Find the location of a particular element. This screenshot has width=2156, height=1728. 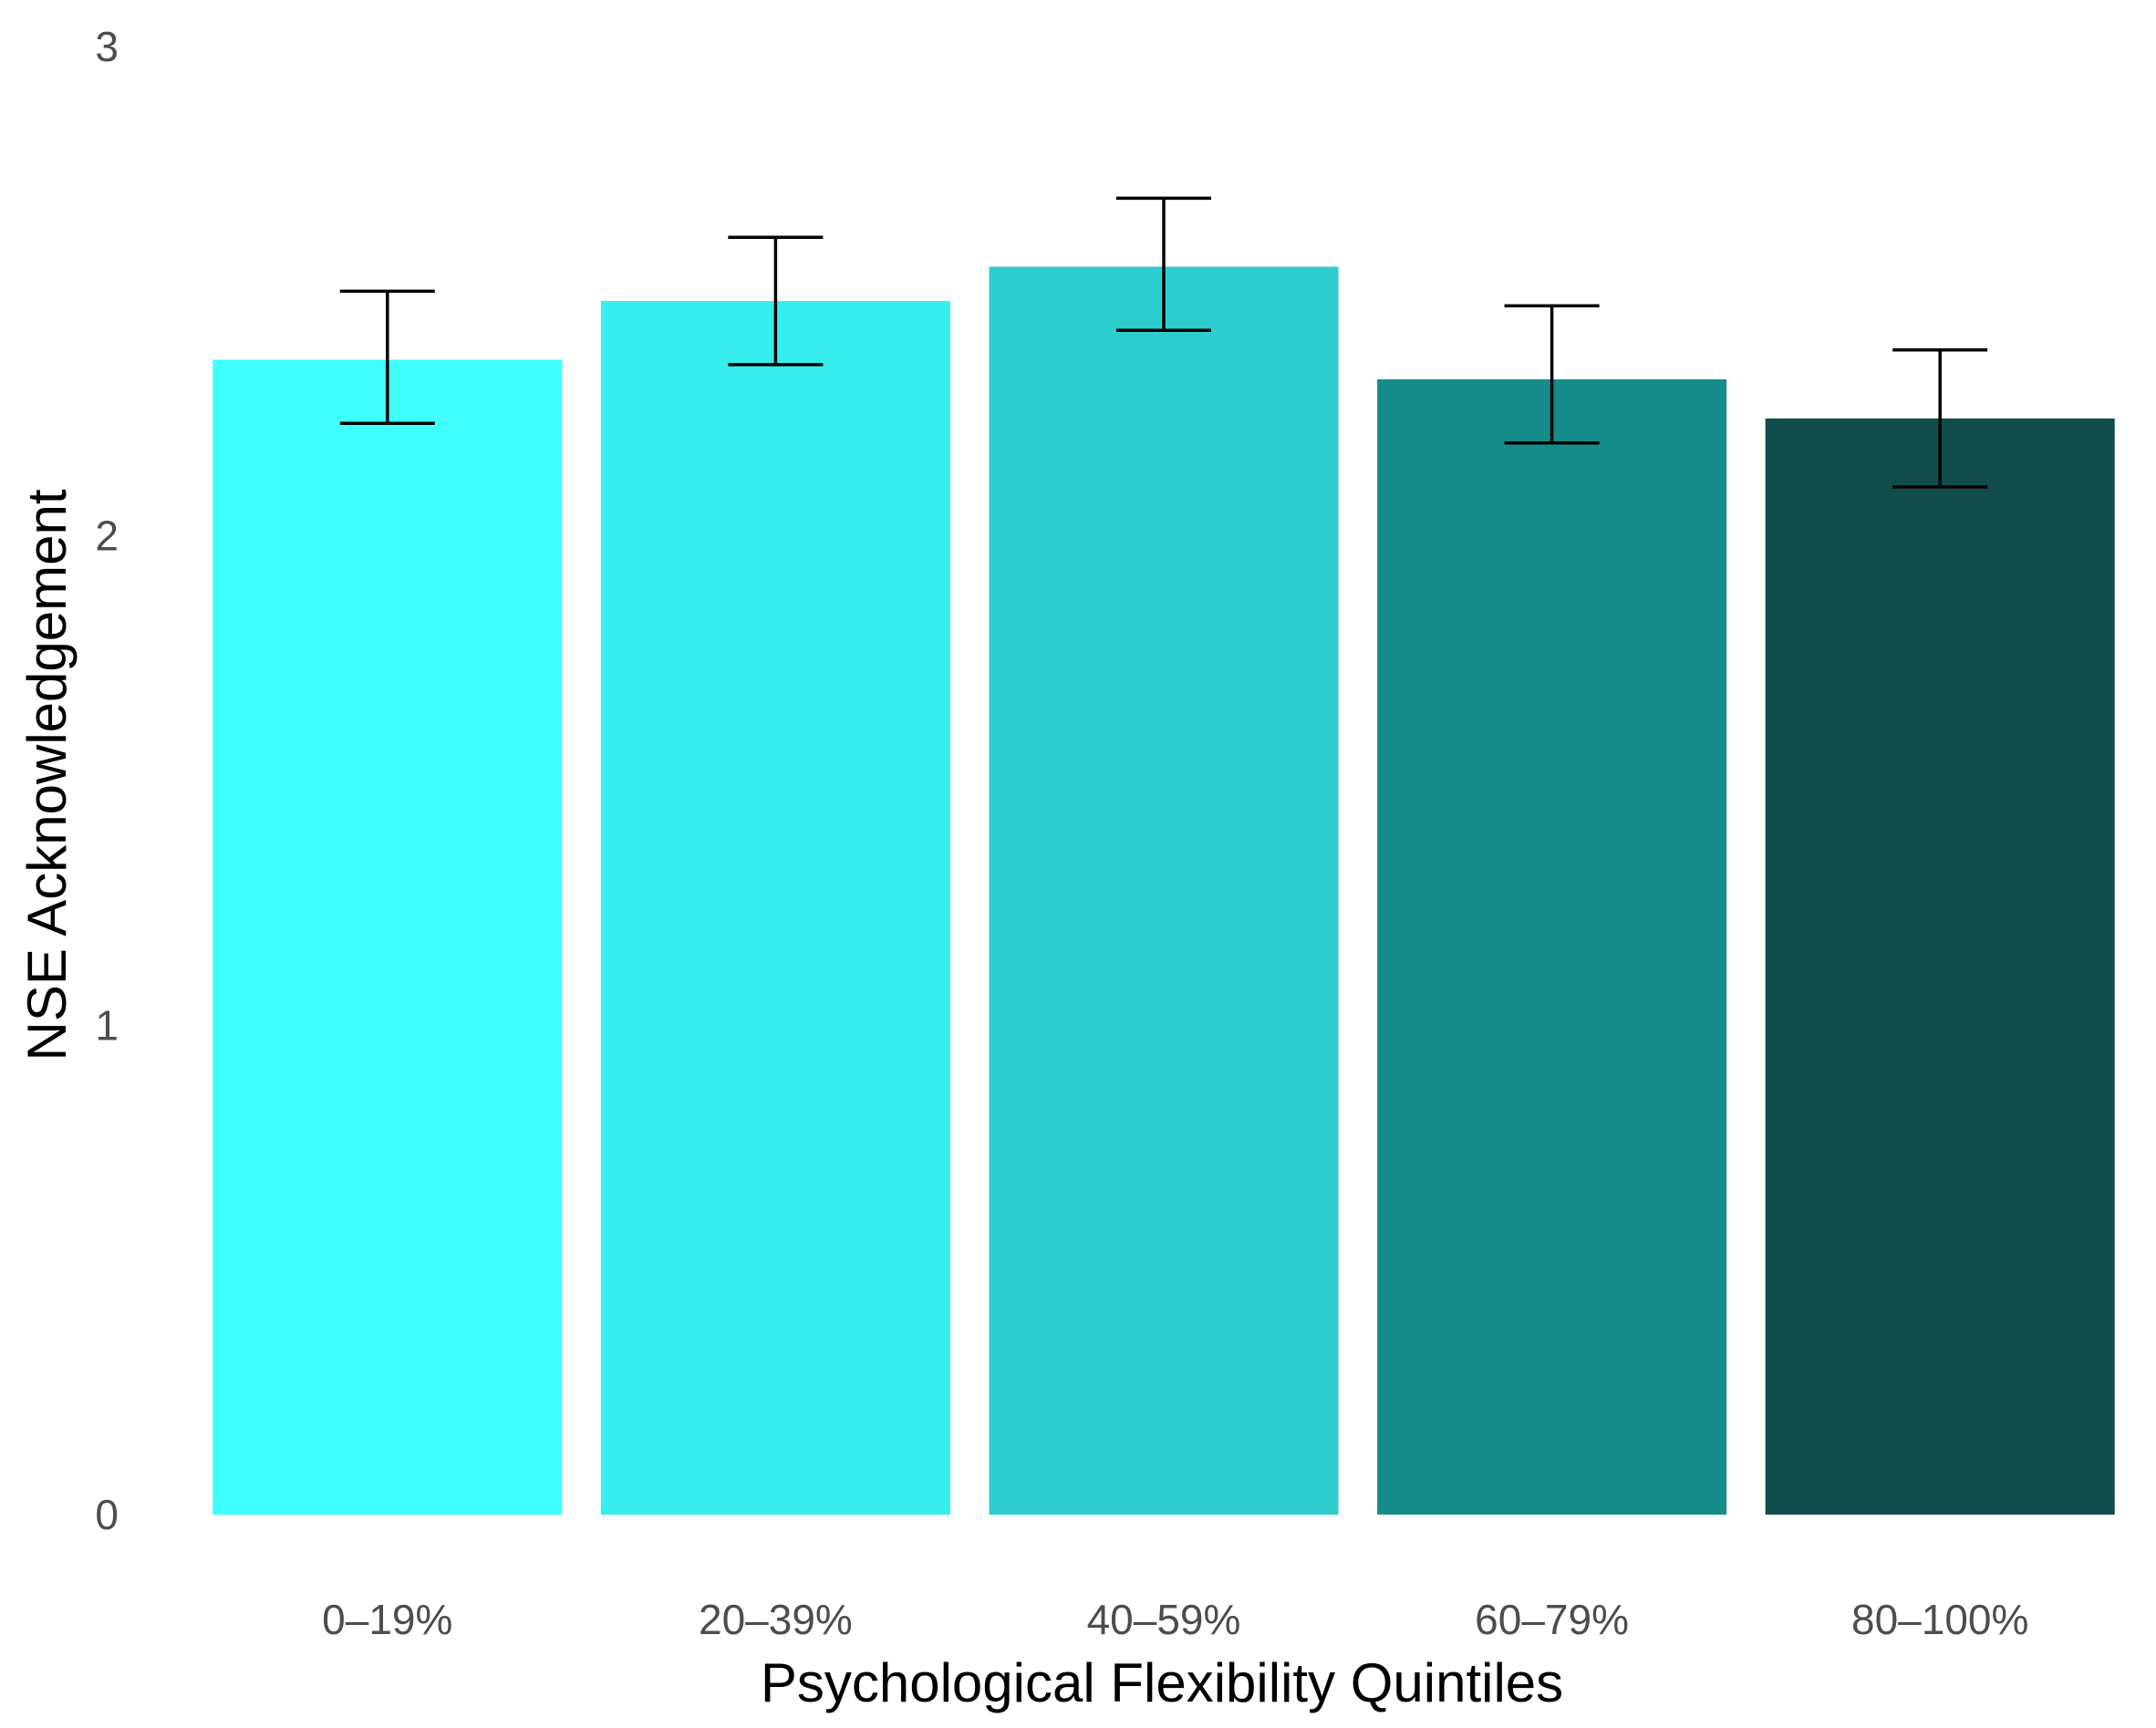

error-bars-group is located at coordinates (1163, 342).